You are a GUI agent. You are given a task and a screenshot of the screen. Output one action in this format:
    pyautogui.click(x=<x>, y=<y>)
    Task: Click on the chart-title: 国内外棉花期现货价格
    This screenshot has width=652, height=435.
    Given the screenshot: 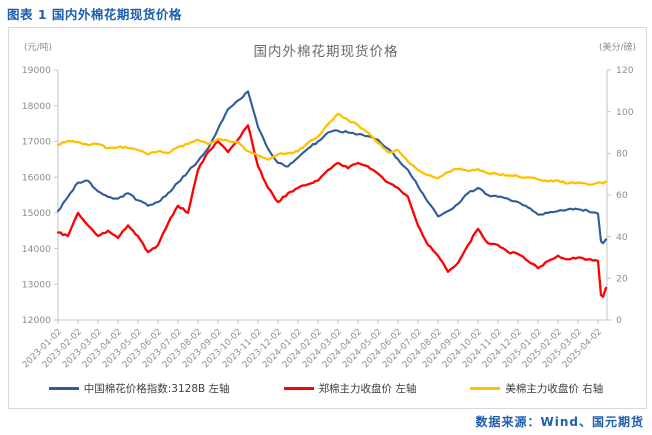 What is the action you would take?
    pyautogui.click(x=326, y=52)
    